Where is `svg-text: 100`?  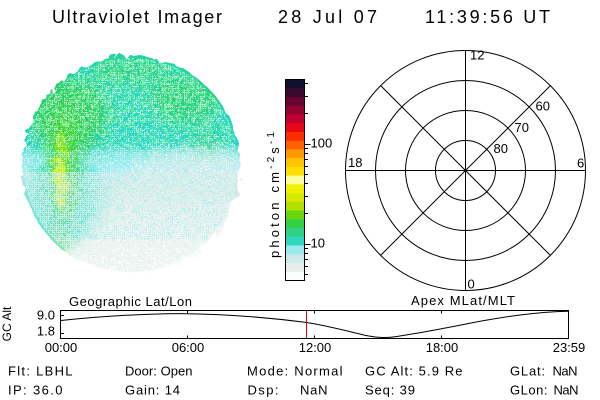 svg-text: 100 is located at coordinates (322, 143).